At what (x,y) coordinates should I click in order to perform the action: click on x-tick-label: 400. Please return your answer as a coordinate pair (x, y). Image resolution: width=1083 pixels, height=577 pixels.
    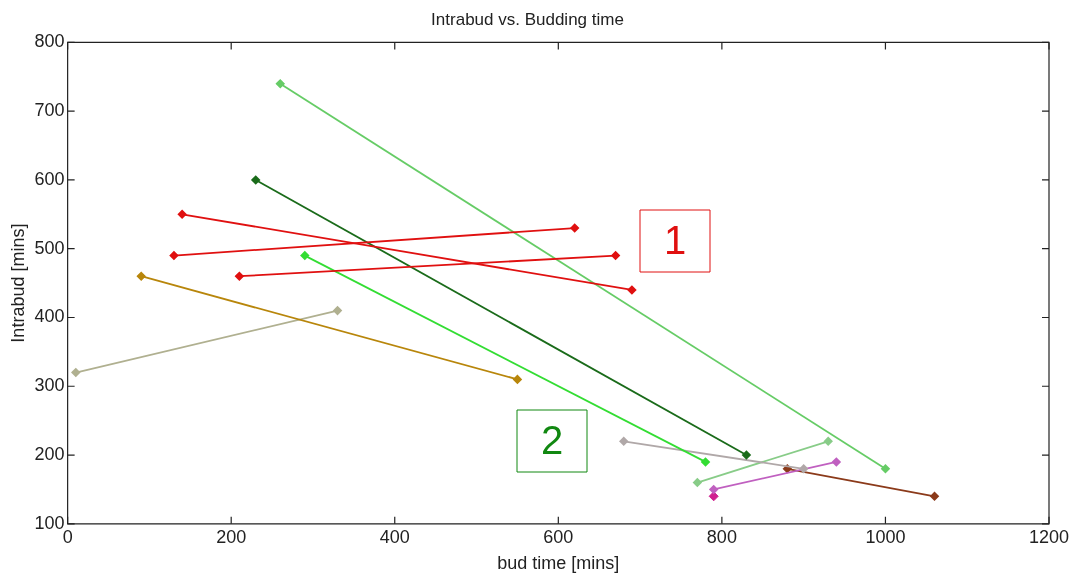
    Looking at the image, I should click on (394, 536).